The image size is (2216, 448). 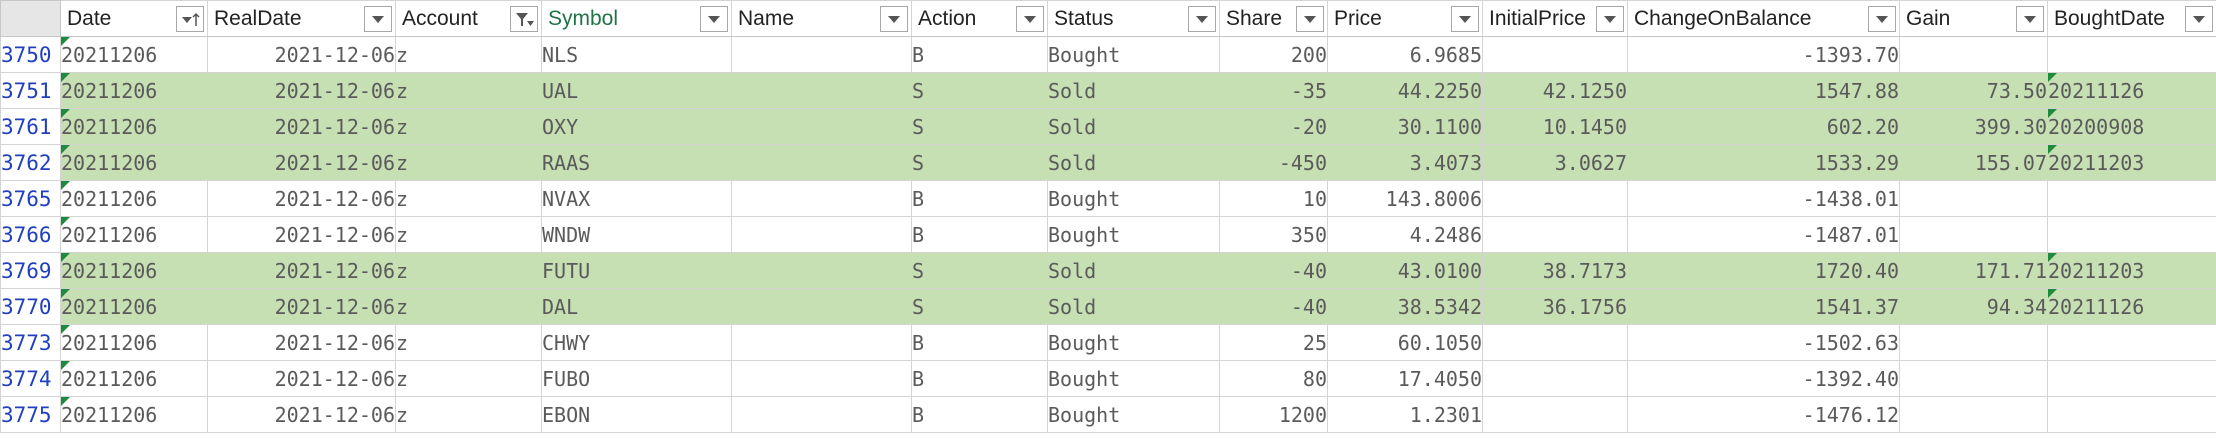 I want to click on cell-share: 200, so click(x=1273, y=54).